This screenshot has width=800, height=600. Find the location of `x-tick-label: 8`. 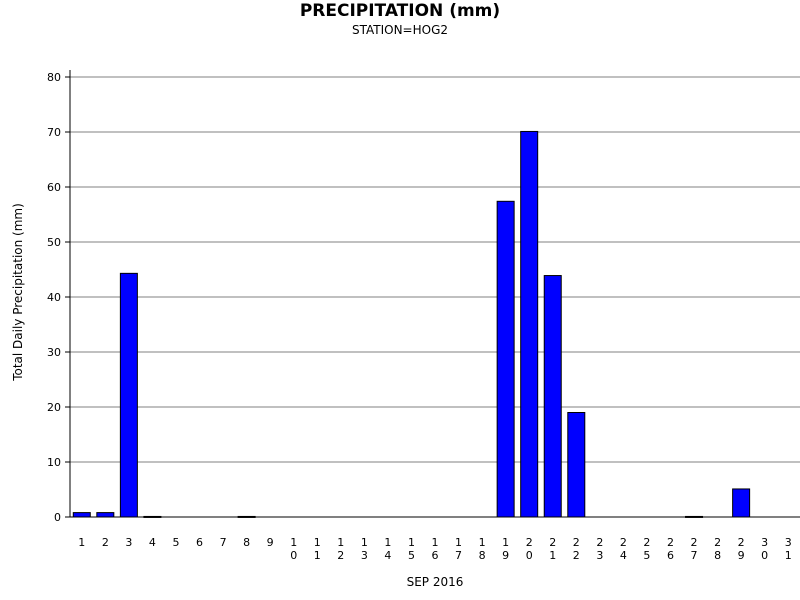

x-tick-label: 8 is located at coordinates (246, 542).